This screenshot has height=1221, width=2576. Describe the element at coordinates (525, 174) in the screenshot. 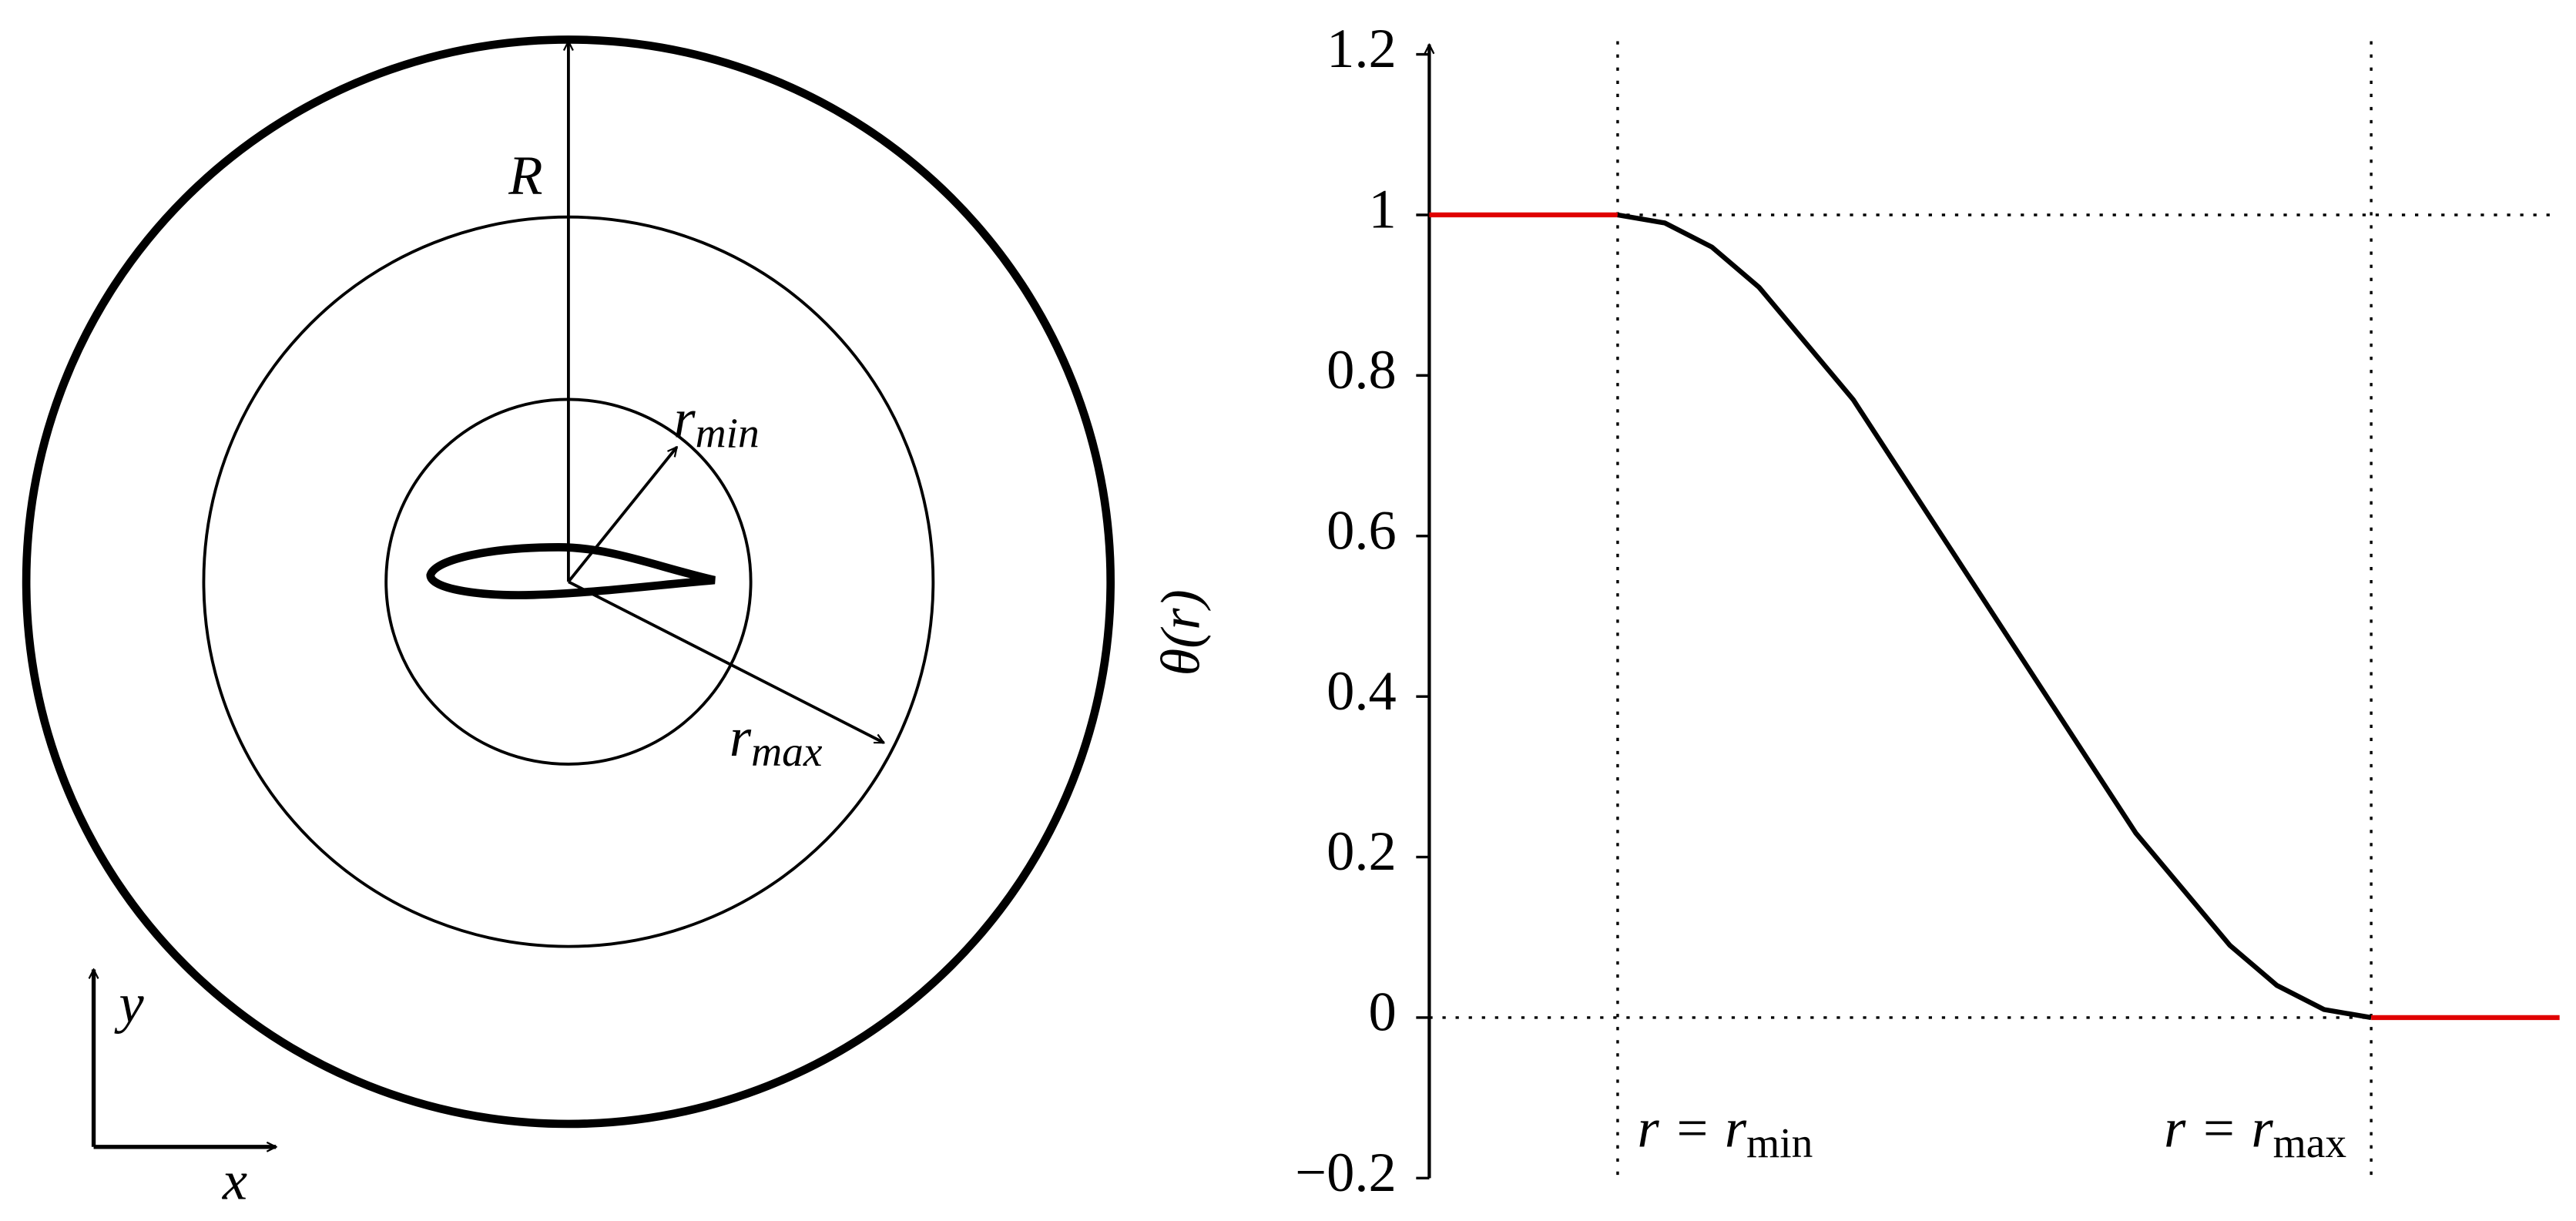

I see `outer-label: R` at that location.